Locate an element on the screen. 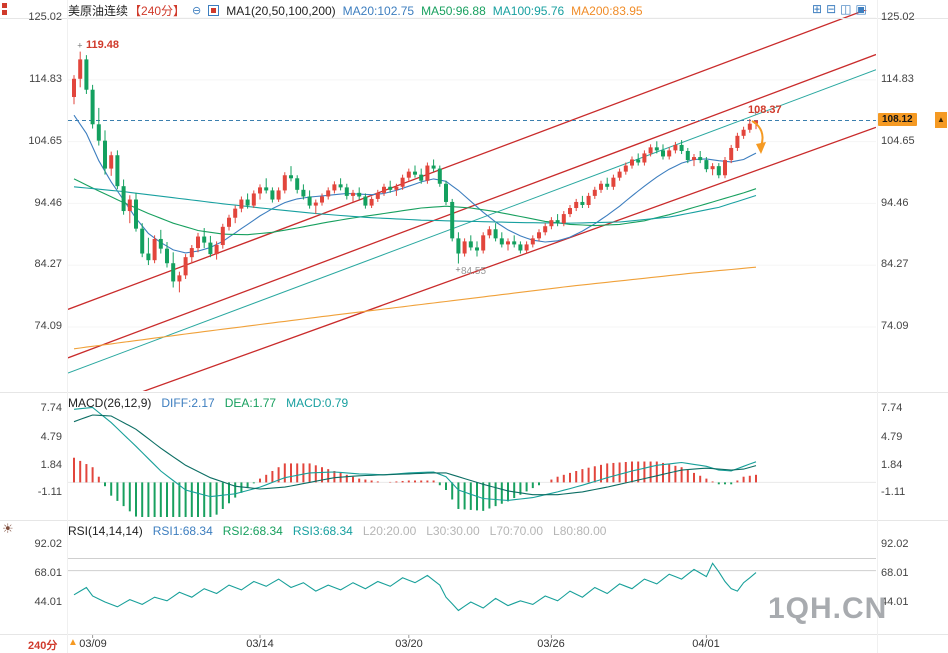 This screenshot has width=948, height=653. layout-grid-icon: ▣ is located at coordinates (861, 9).